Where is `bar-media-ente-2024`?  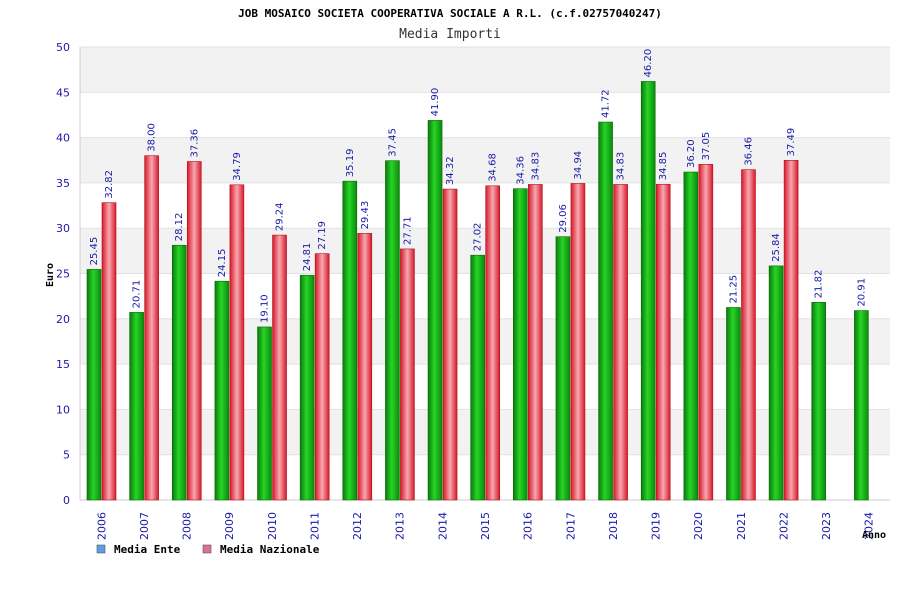
bar-media-ente-2024 is located at coordinates (861, 405).